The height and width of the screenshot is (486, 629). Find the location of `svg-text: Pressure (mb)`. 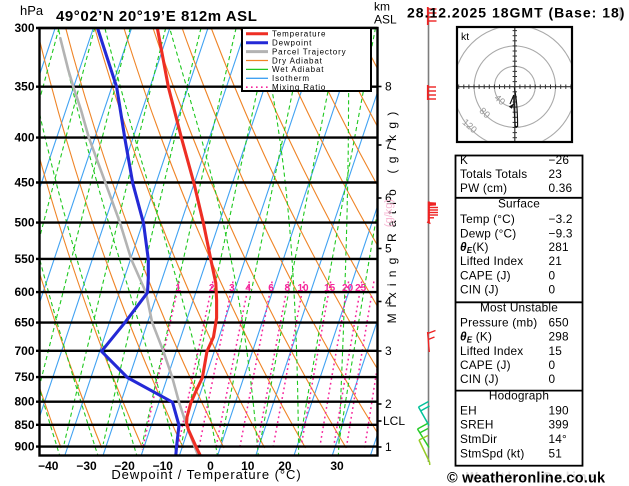

svg-text: Pressure (mb) is located at coordinates (498, 322).